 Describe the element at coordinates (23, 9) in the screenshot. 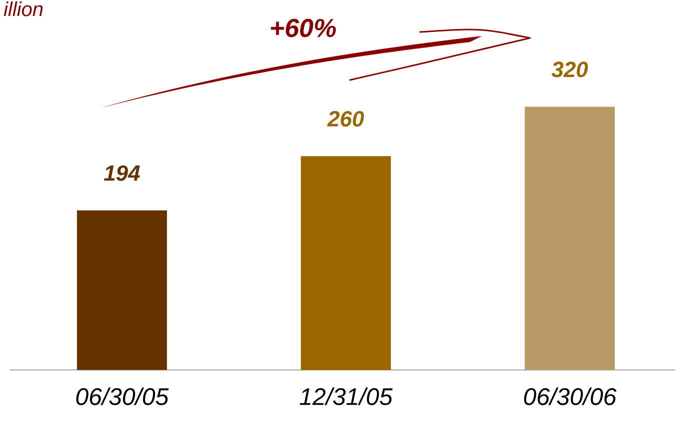

I see `y-axis-title: illion` at that location.